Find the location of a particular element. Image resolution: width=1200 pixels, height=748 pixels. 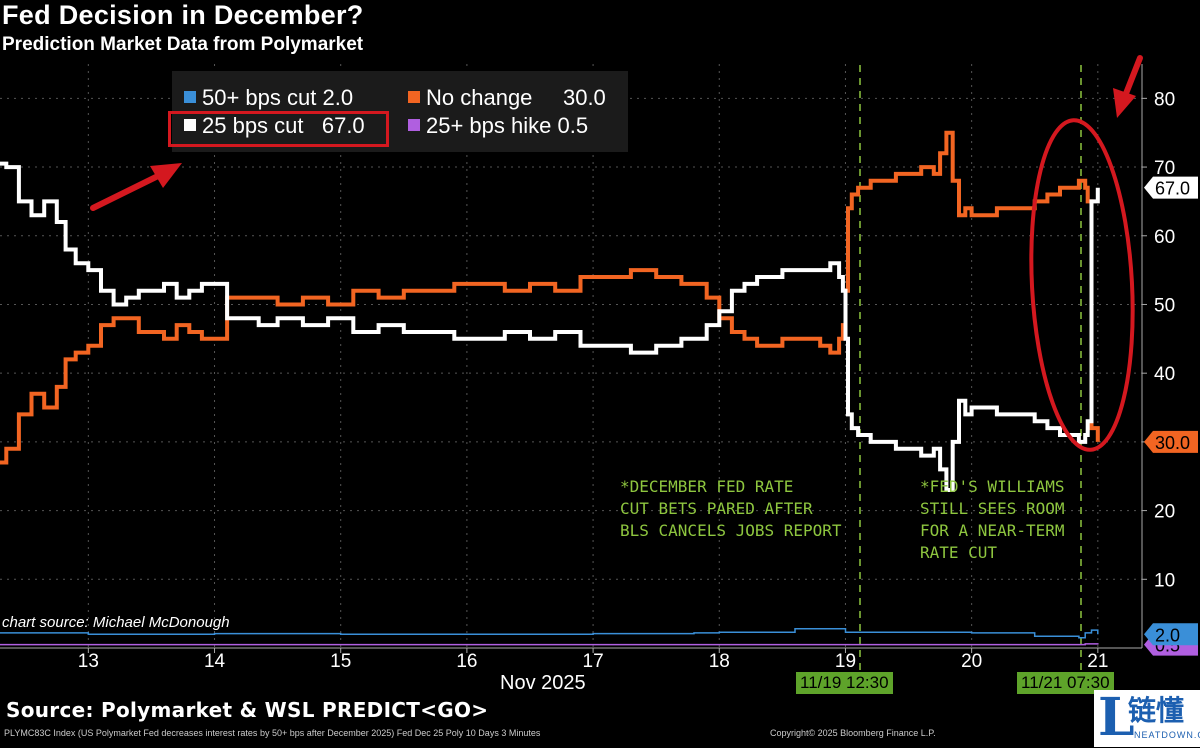

watermark-subtext: NEATDOWN.COM is located at coordinates (1167, 735).